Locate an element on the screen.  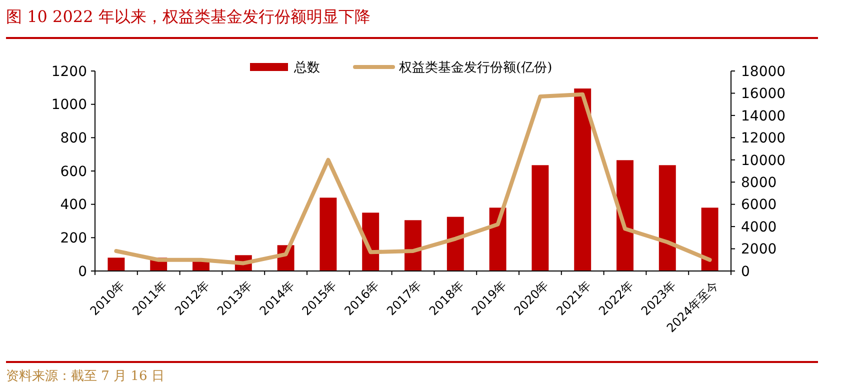
y2-tick-label: 12000 is located at coordinates (763, 138).